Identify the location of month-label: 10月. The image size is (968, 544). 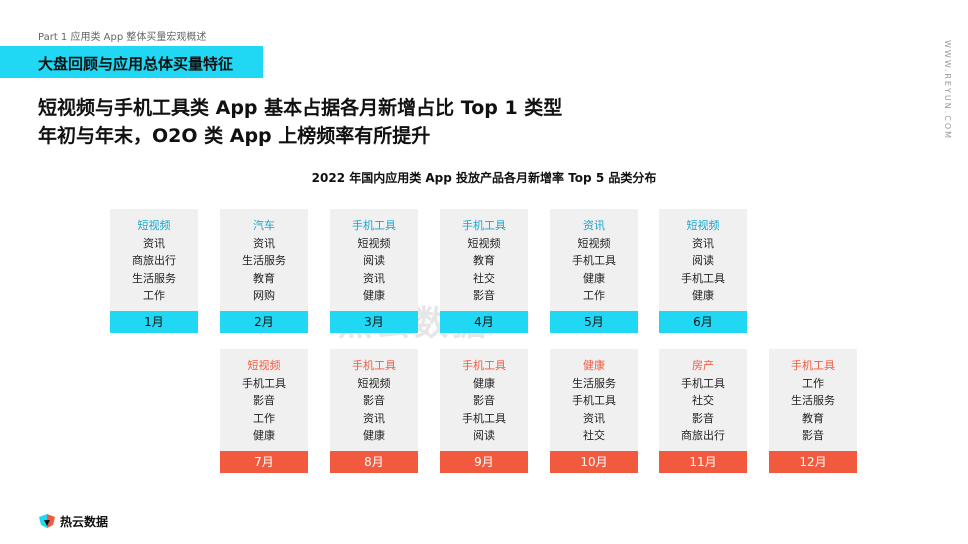
(594, 462).